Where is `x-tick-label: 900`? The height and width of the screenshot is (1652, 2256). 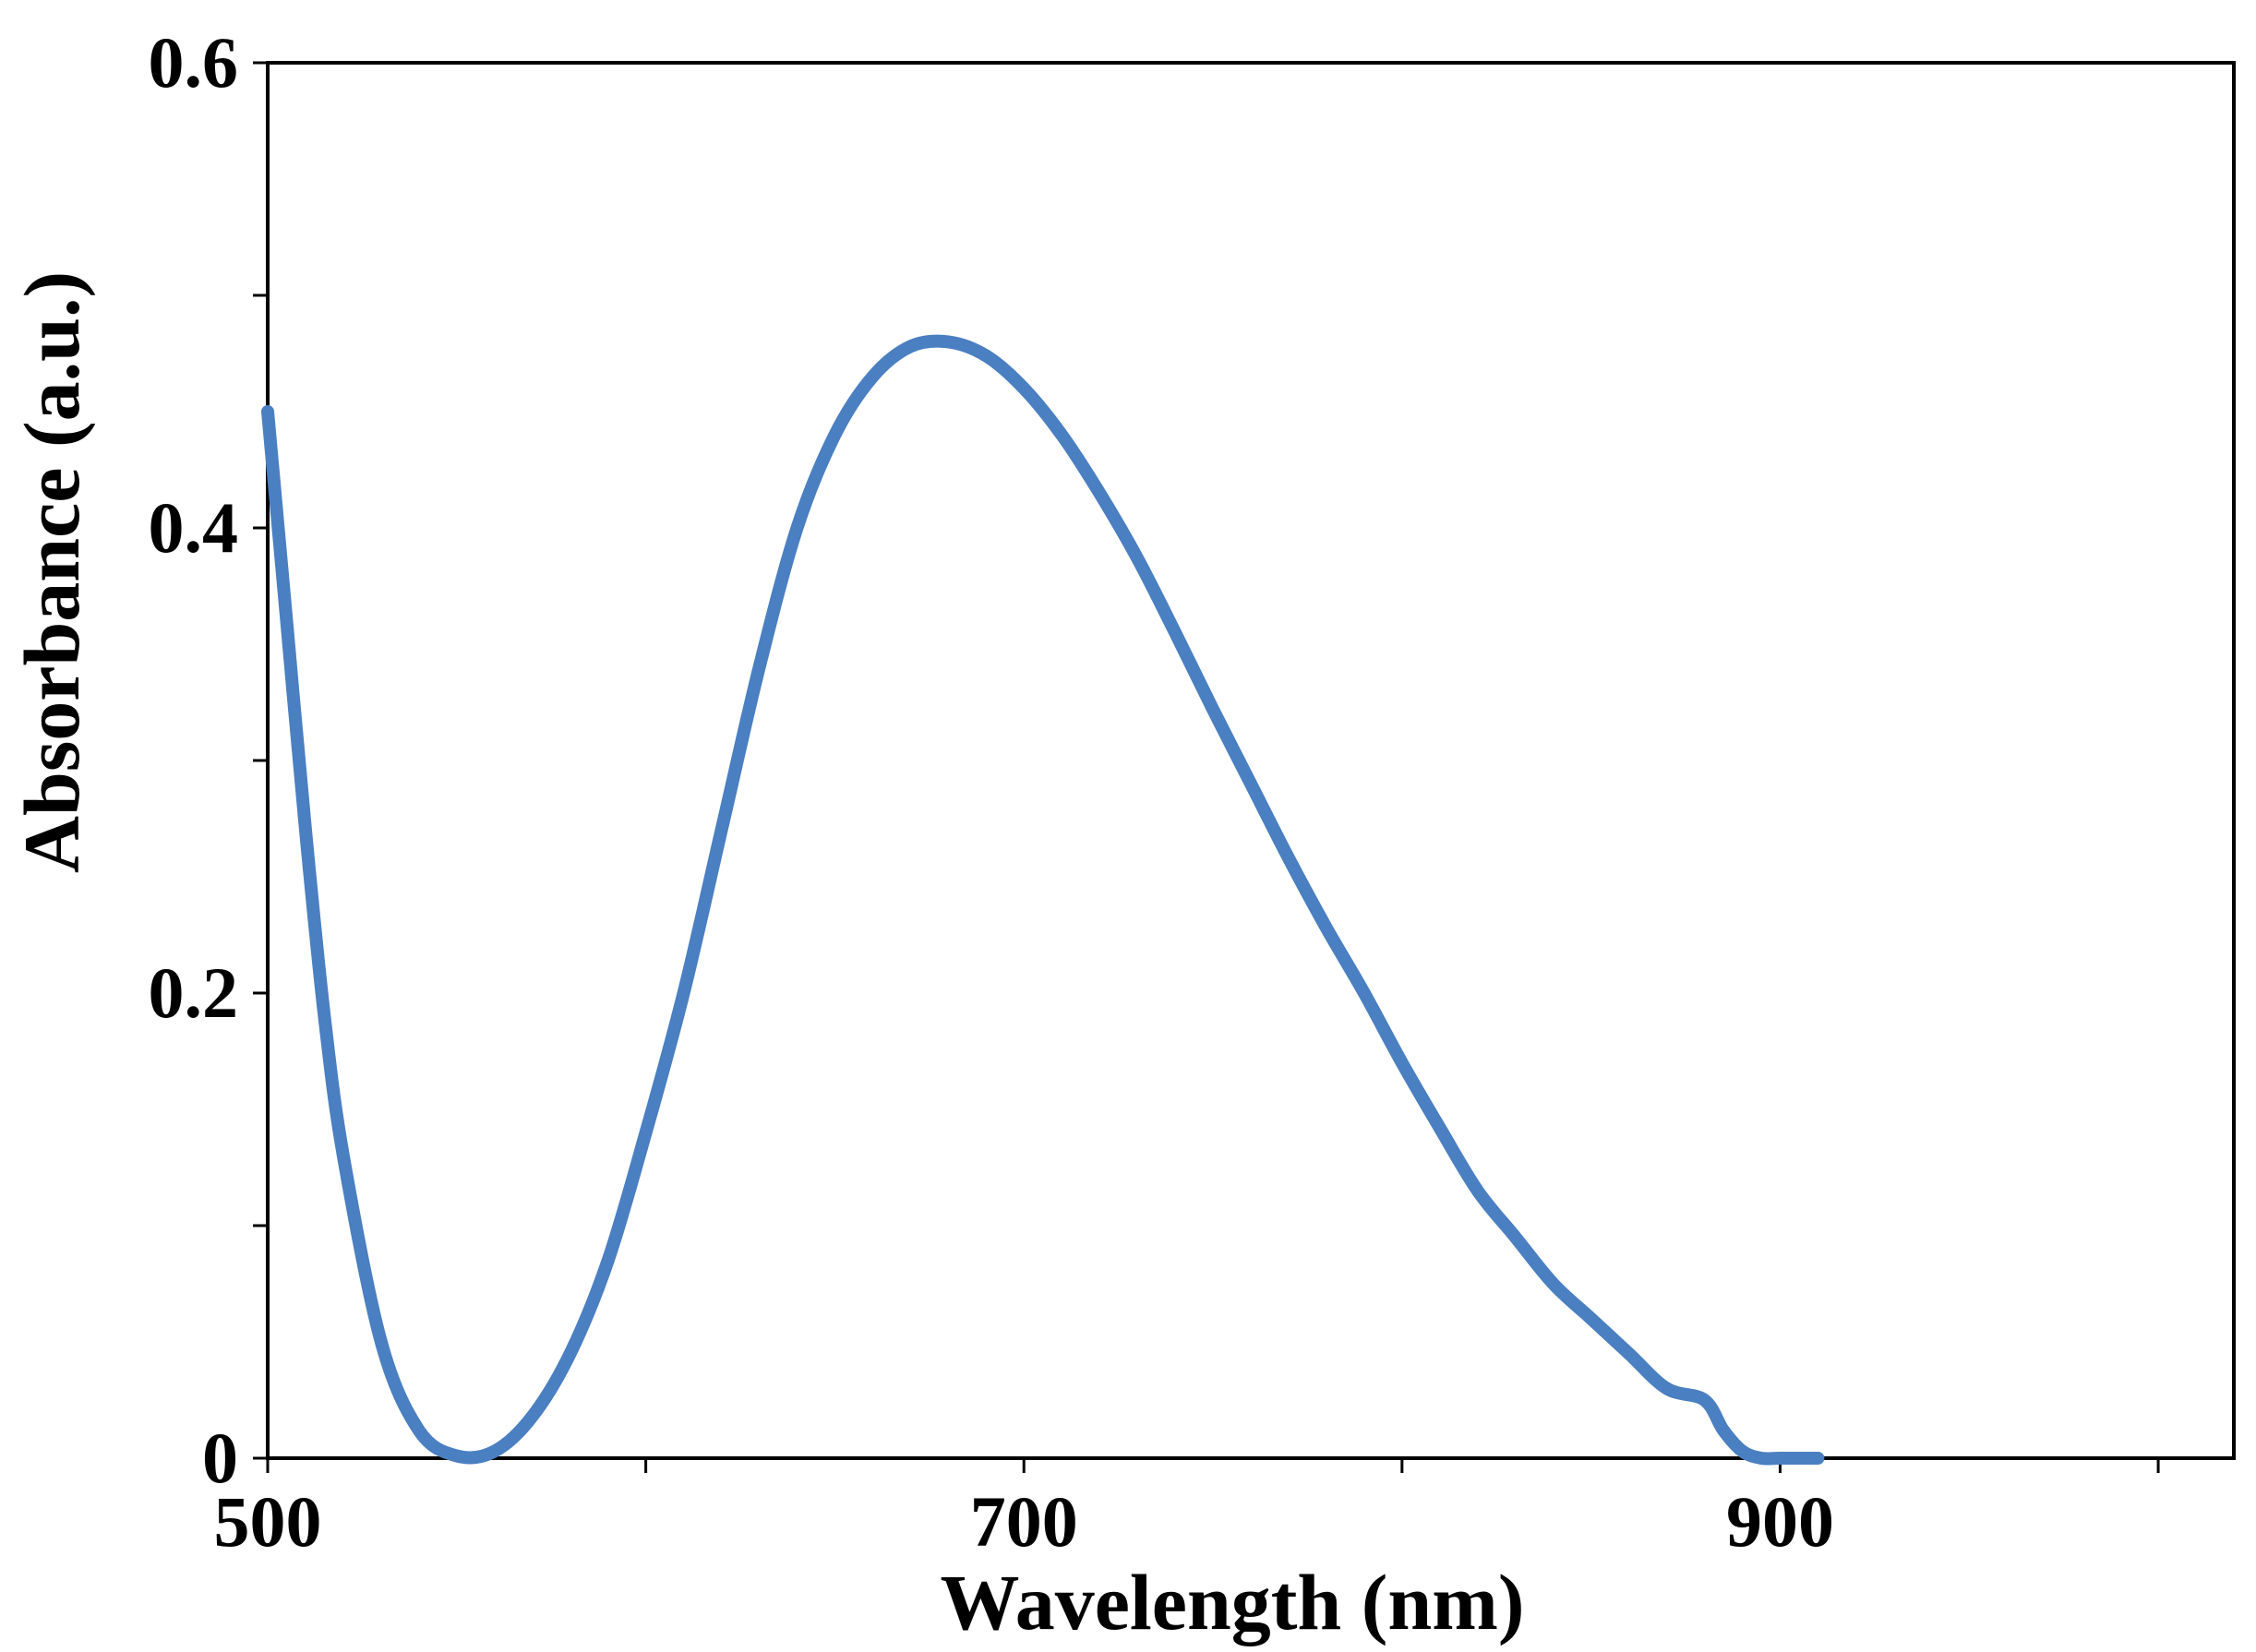 x-tick-label: 900 is located at coordinates (1780, 1522).